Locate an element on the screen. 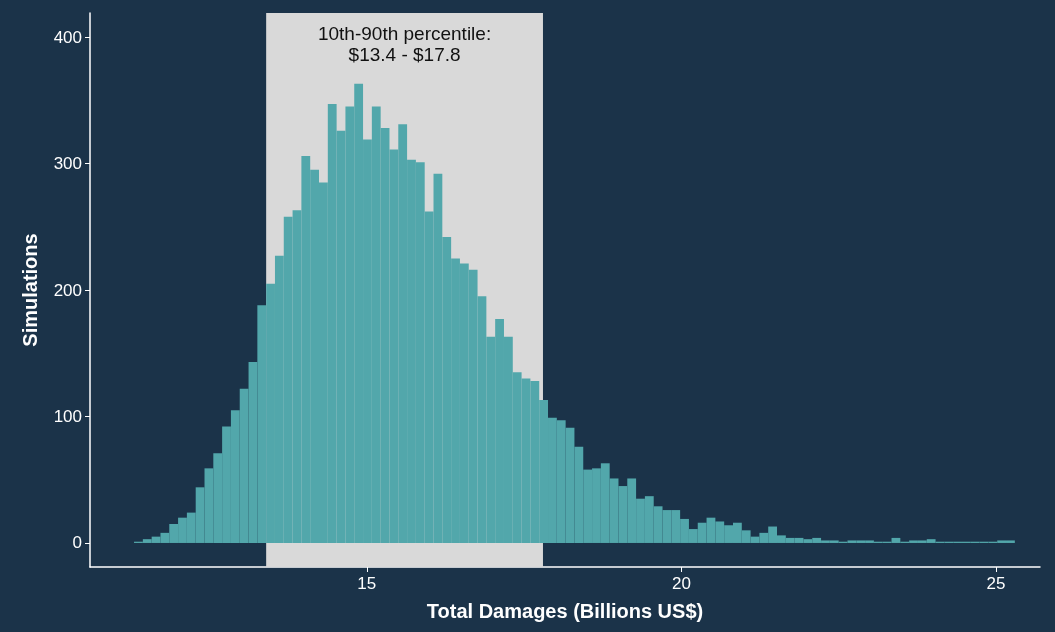 The image size is (1055, 632). y-tick-label: 100 is located at coordinates (67, 416).